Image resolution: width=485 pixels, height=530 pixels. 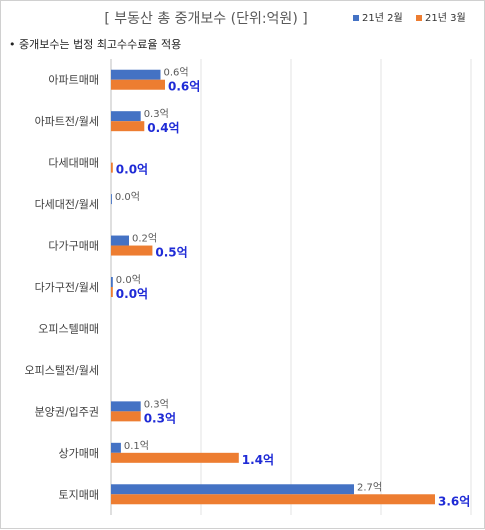 I want to click on category-label: 토지매매, so click(x=79, y=494).